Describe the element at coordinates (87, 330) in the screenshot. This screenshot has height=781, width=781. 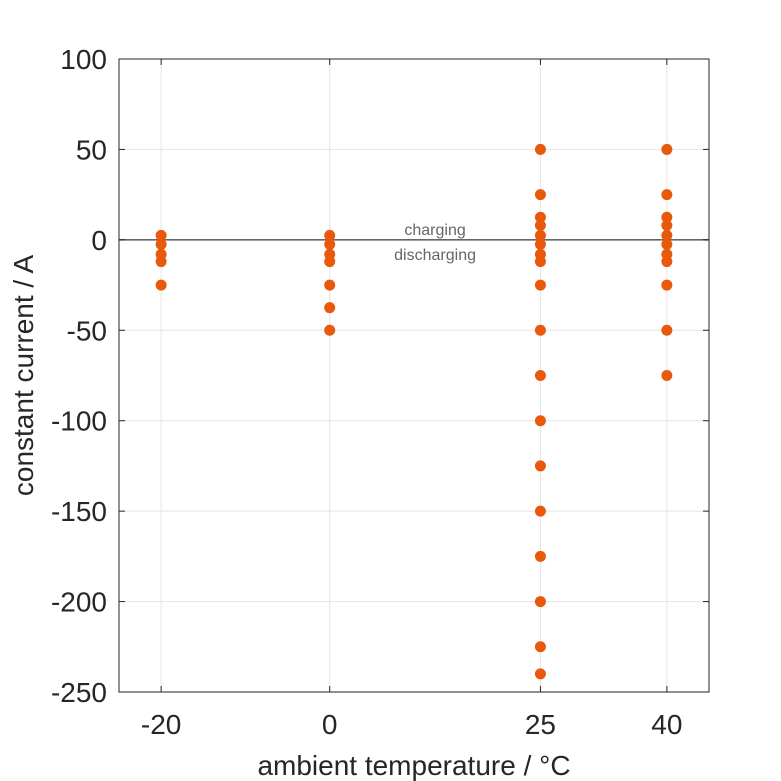
I see `y-tick-label: -50` at that location.